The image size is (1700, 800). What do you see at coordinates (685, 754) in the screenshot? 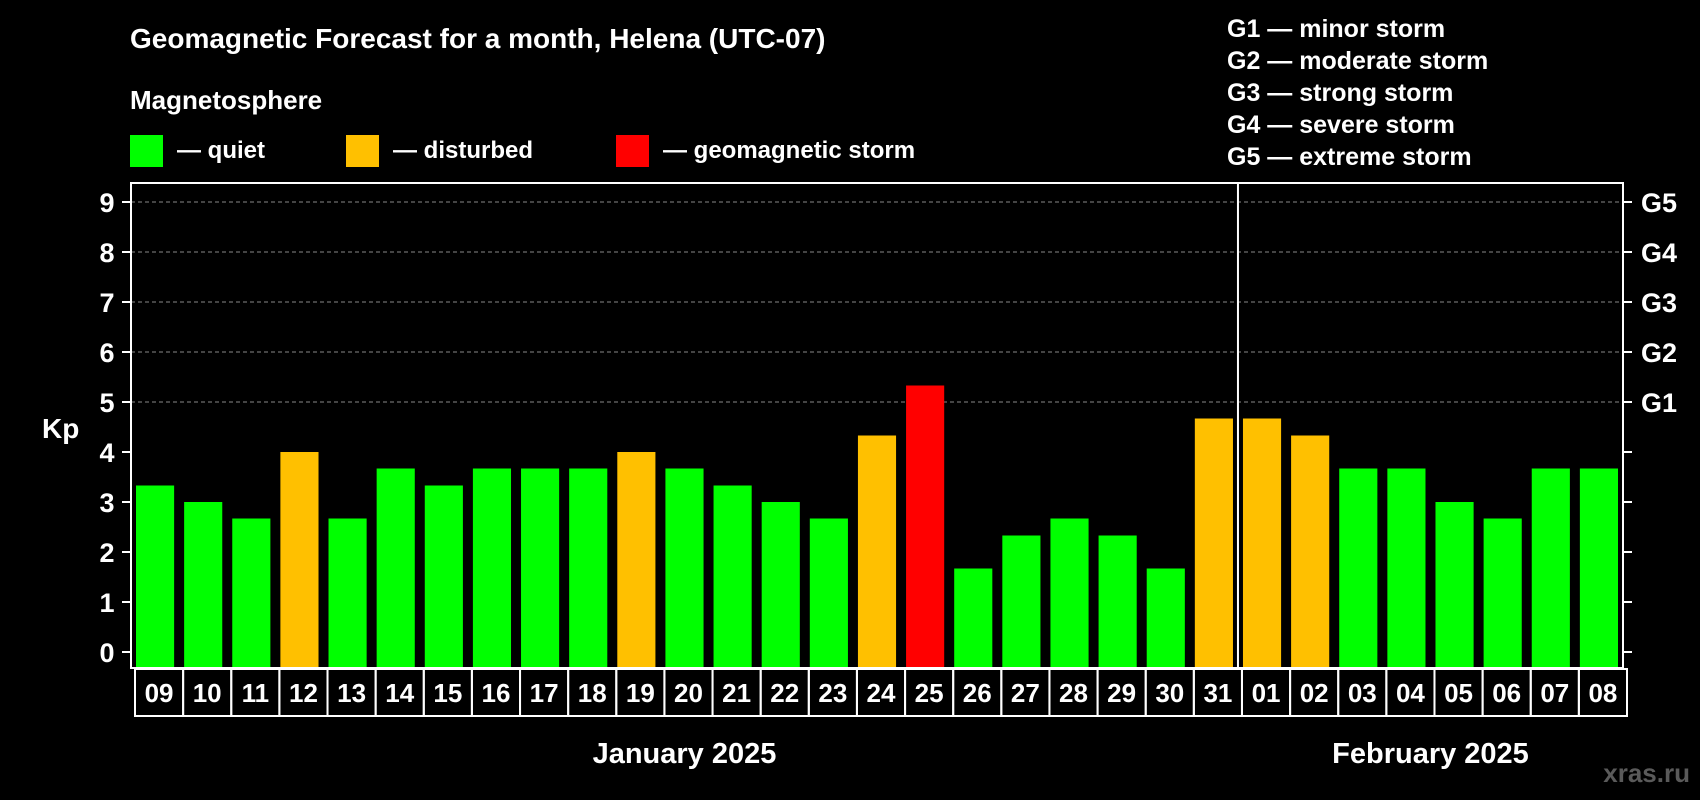
I see `month-label: January 2025` at bounding box center [685, 754].